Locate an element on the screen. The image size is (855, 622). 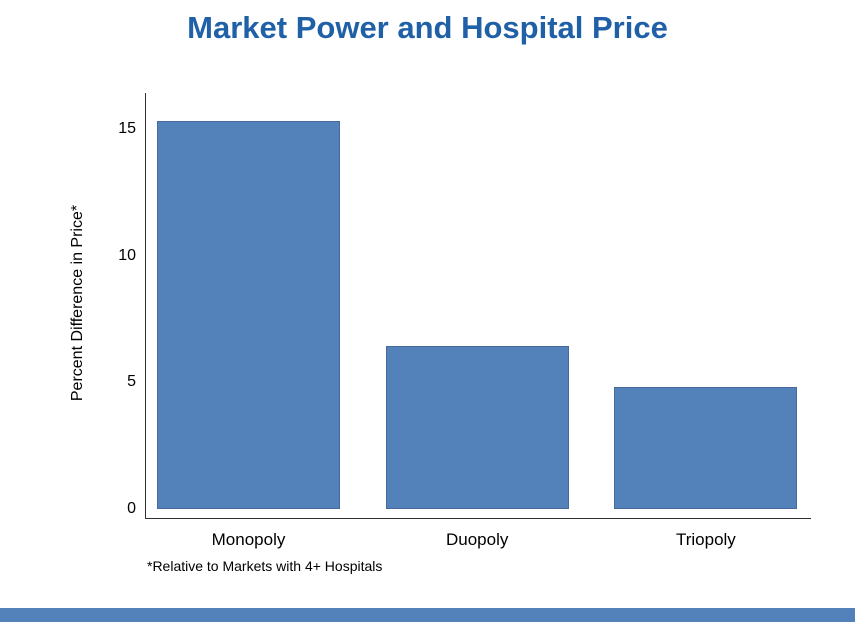
bar-triopoly is located at coordinates (706, 448).